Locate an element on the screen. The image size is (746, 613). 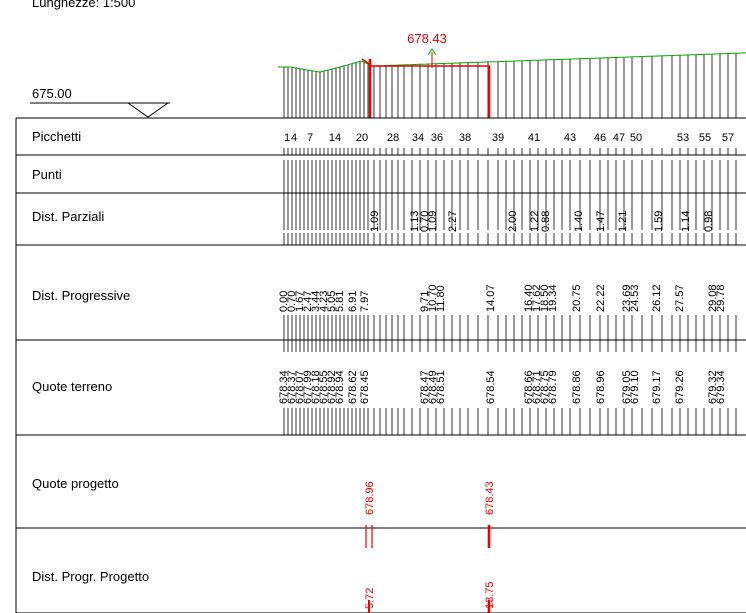
dist-progressiva-value: 22.22 is located at coordinates (601, 298).